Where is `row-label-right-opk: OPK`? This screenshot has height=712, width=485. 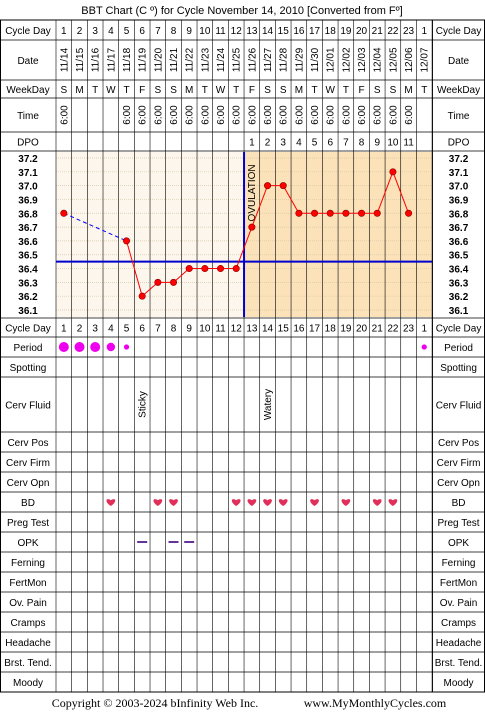 row-label-right-opk: OPK is located at coordinates (458, 543).